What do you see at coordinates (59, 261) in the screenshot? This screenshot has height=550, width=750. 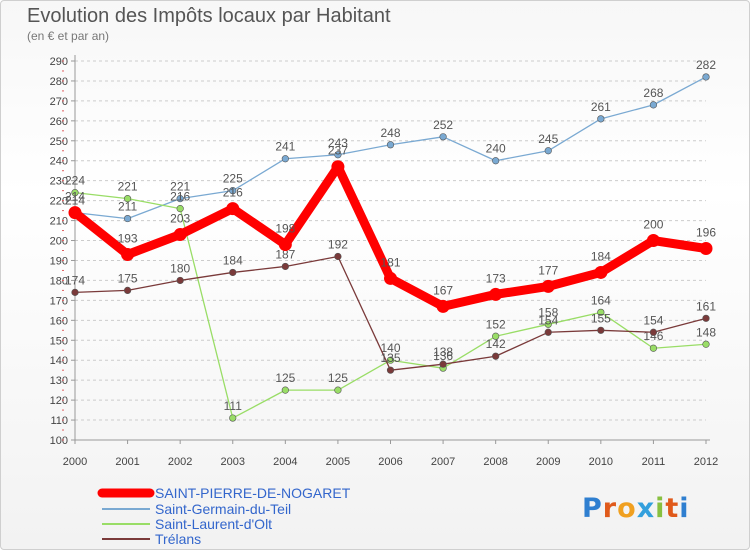 I see `y-tick-label: 190` at bounding box center [59, 261].